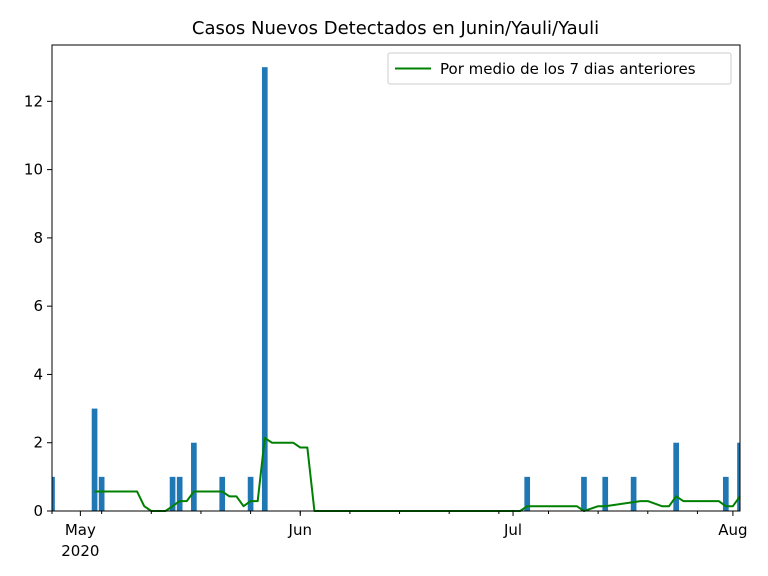 This screenshot has height=576, width=768. What do you see at coordinates (33, 170) in the screenshot?
I see `y-tick-label-10: 10` at bounding box center [33, 170].